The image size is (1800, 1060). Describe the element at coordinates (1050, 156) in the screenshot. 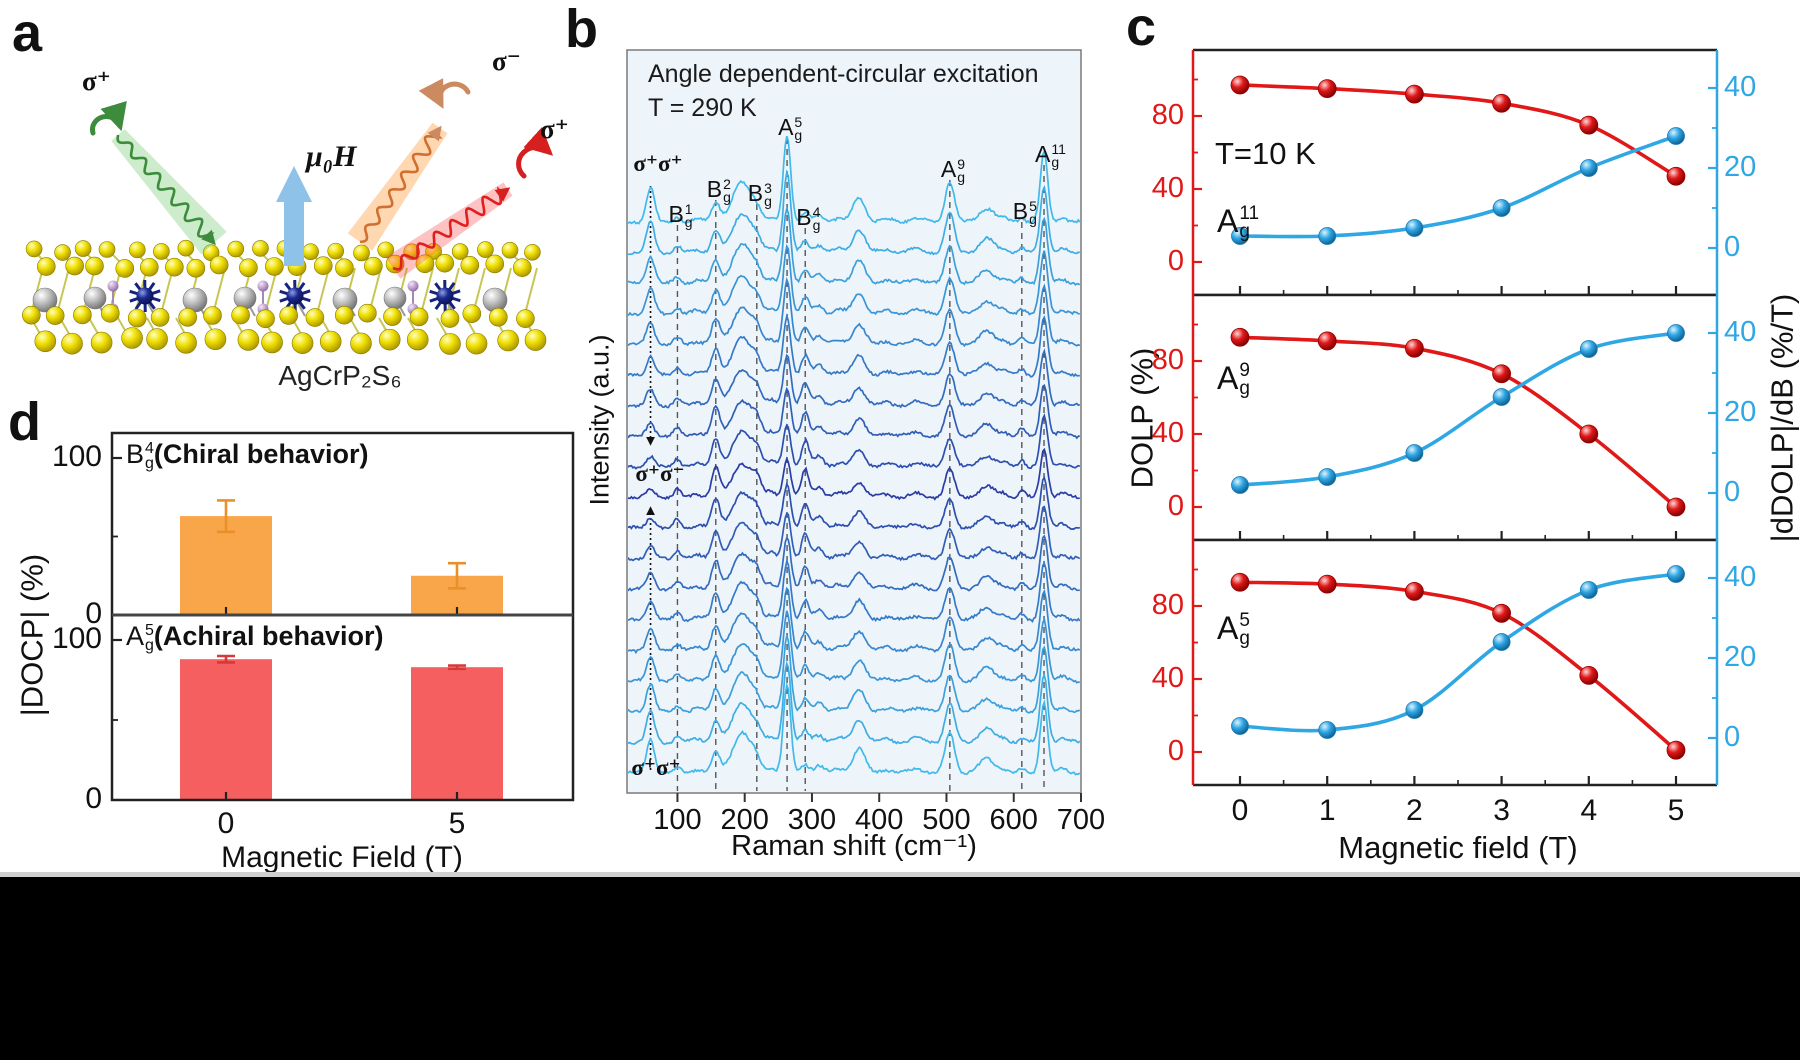

I see `mode-label-A11: A 11 g` at that location.